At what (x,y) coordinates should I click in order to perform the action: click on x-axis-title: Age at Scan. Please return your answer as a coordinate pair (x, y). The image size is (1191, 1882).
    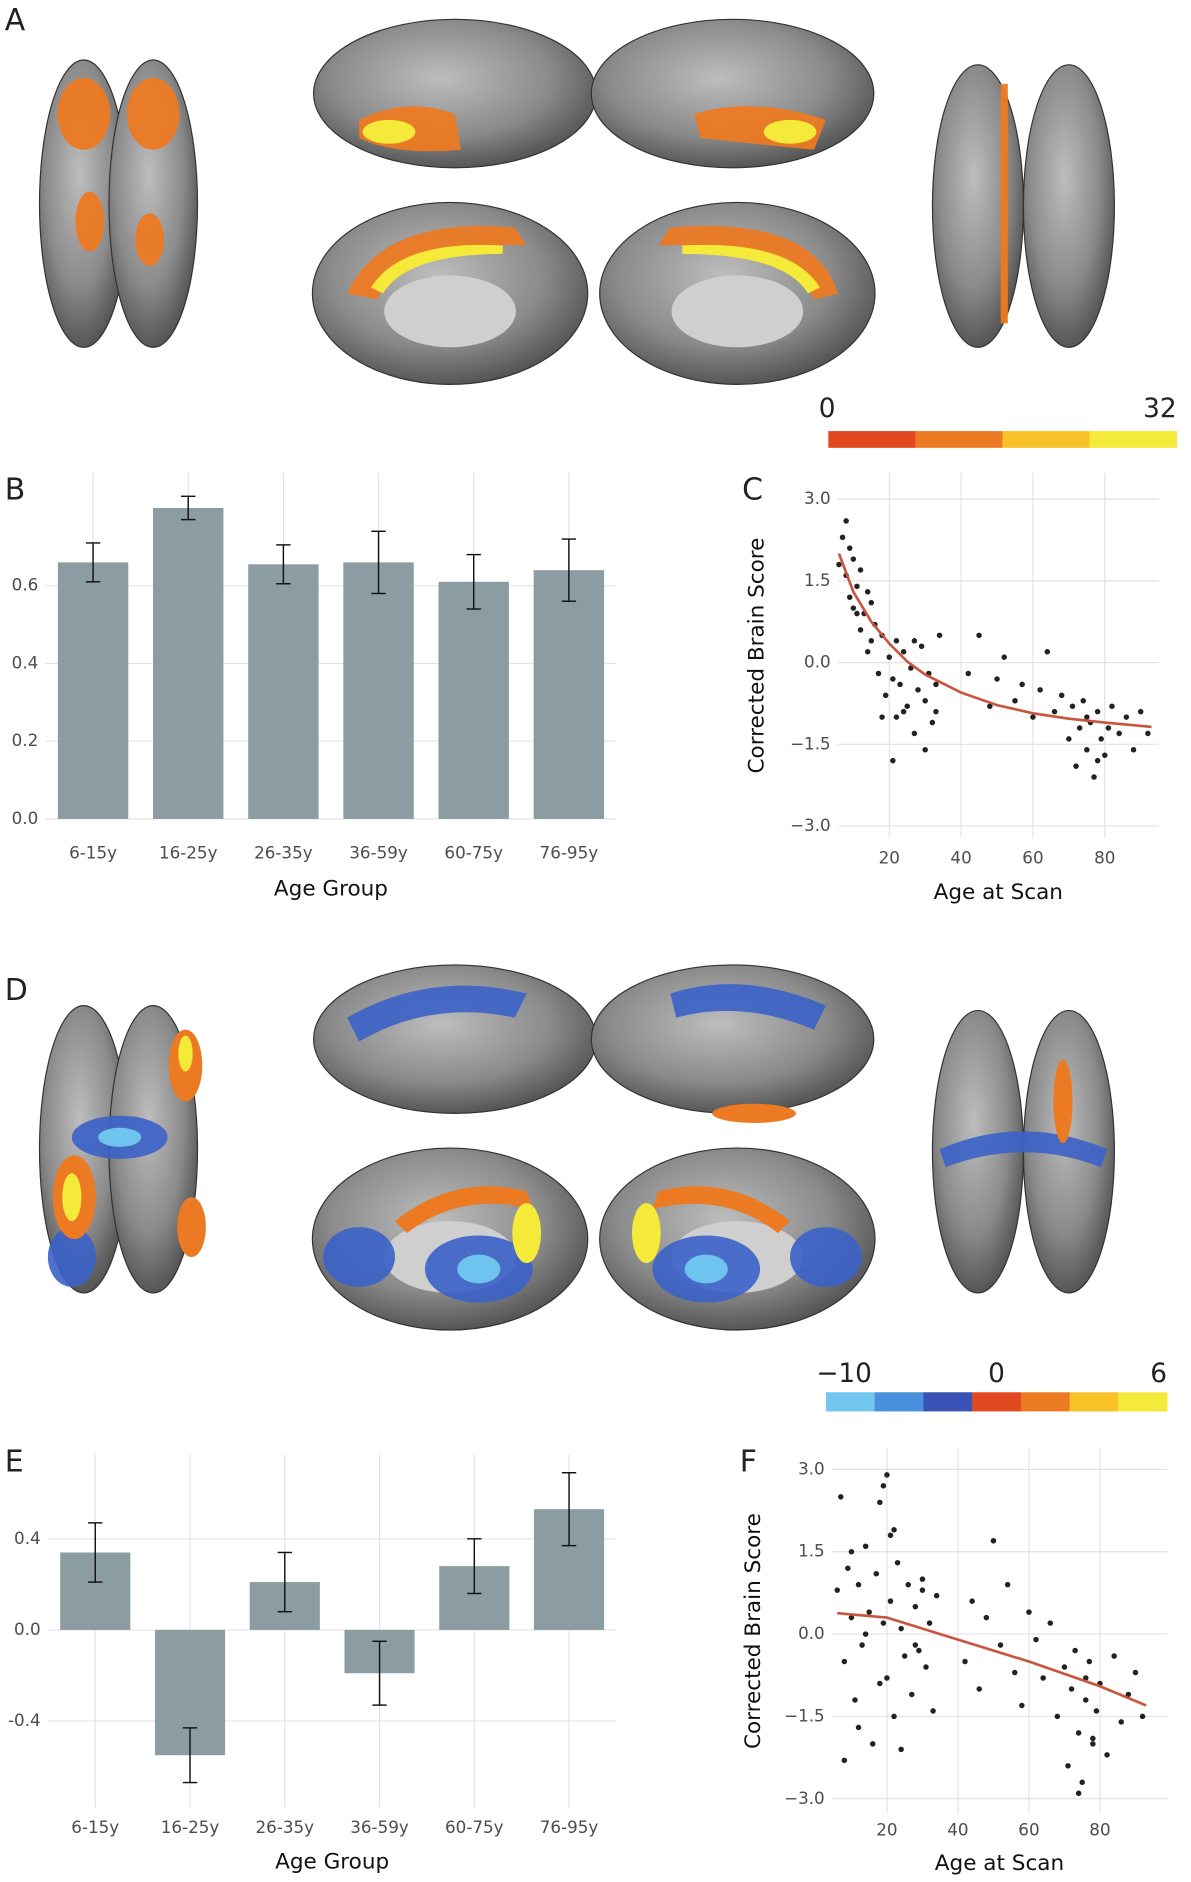
    Looking at the image, I should click on (999, 1863).